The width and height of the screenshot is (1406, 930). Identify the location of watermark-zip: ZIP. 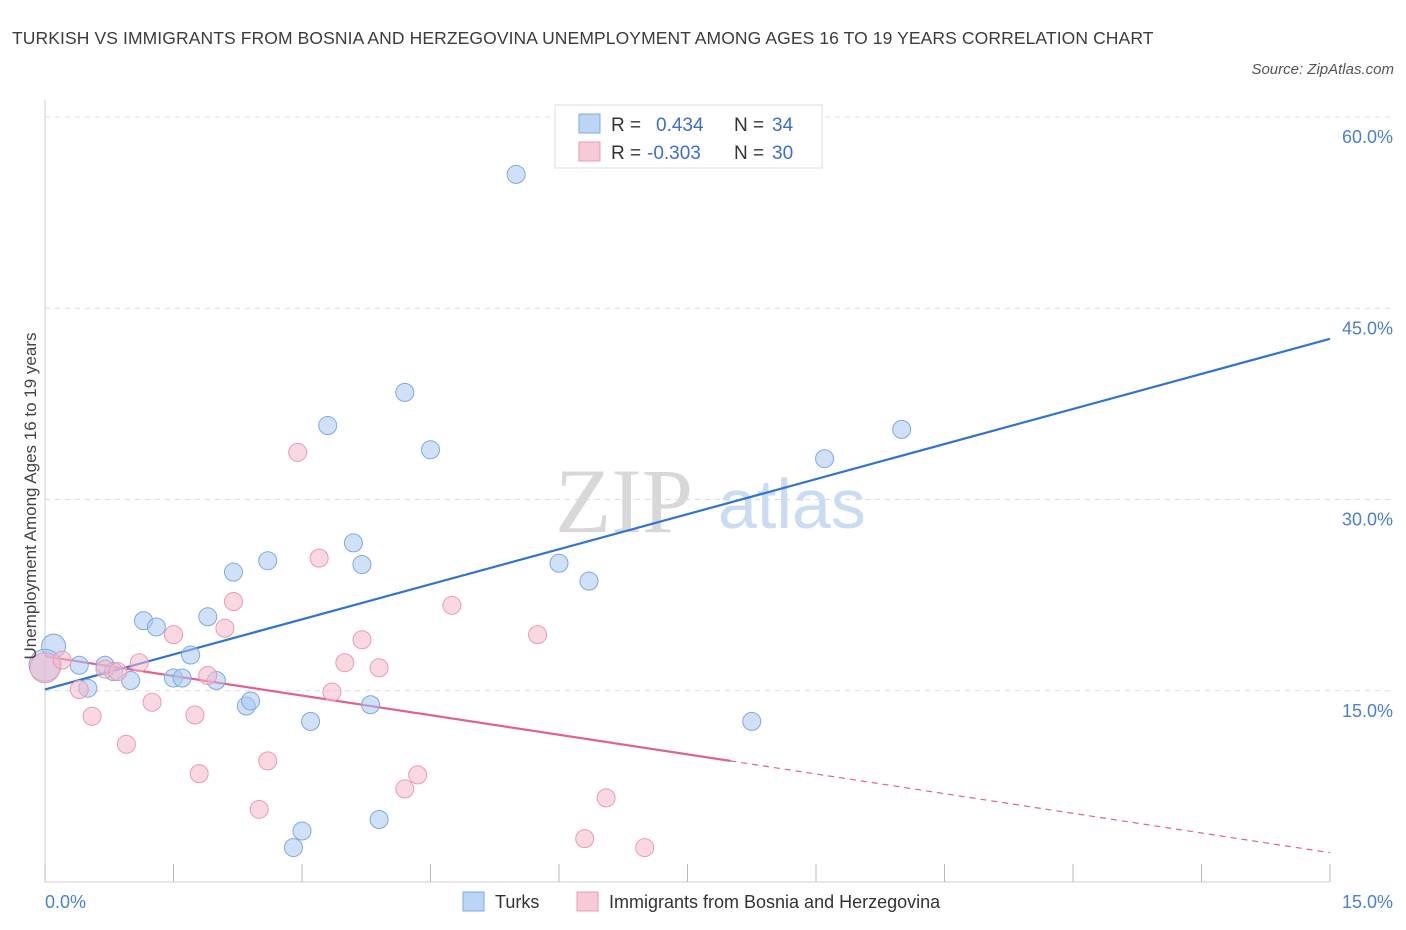
(624, 501).